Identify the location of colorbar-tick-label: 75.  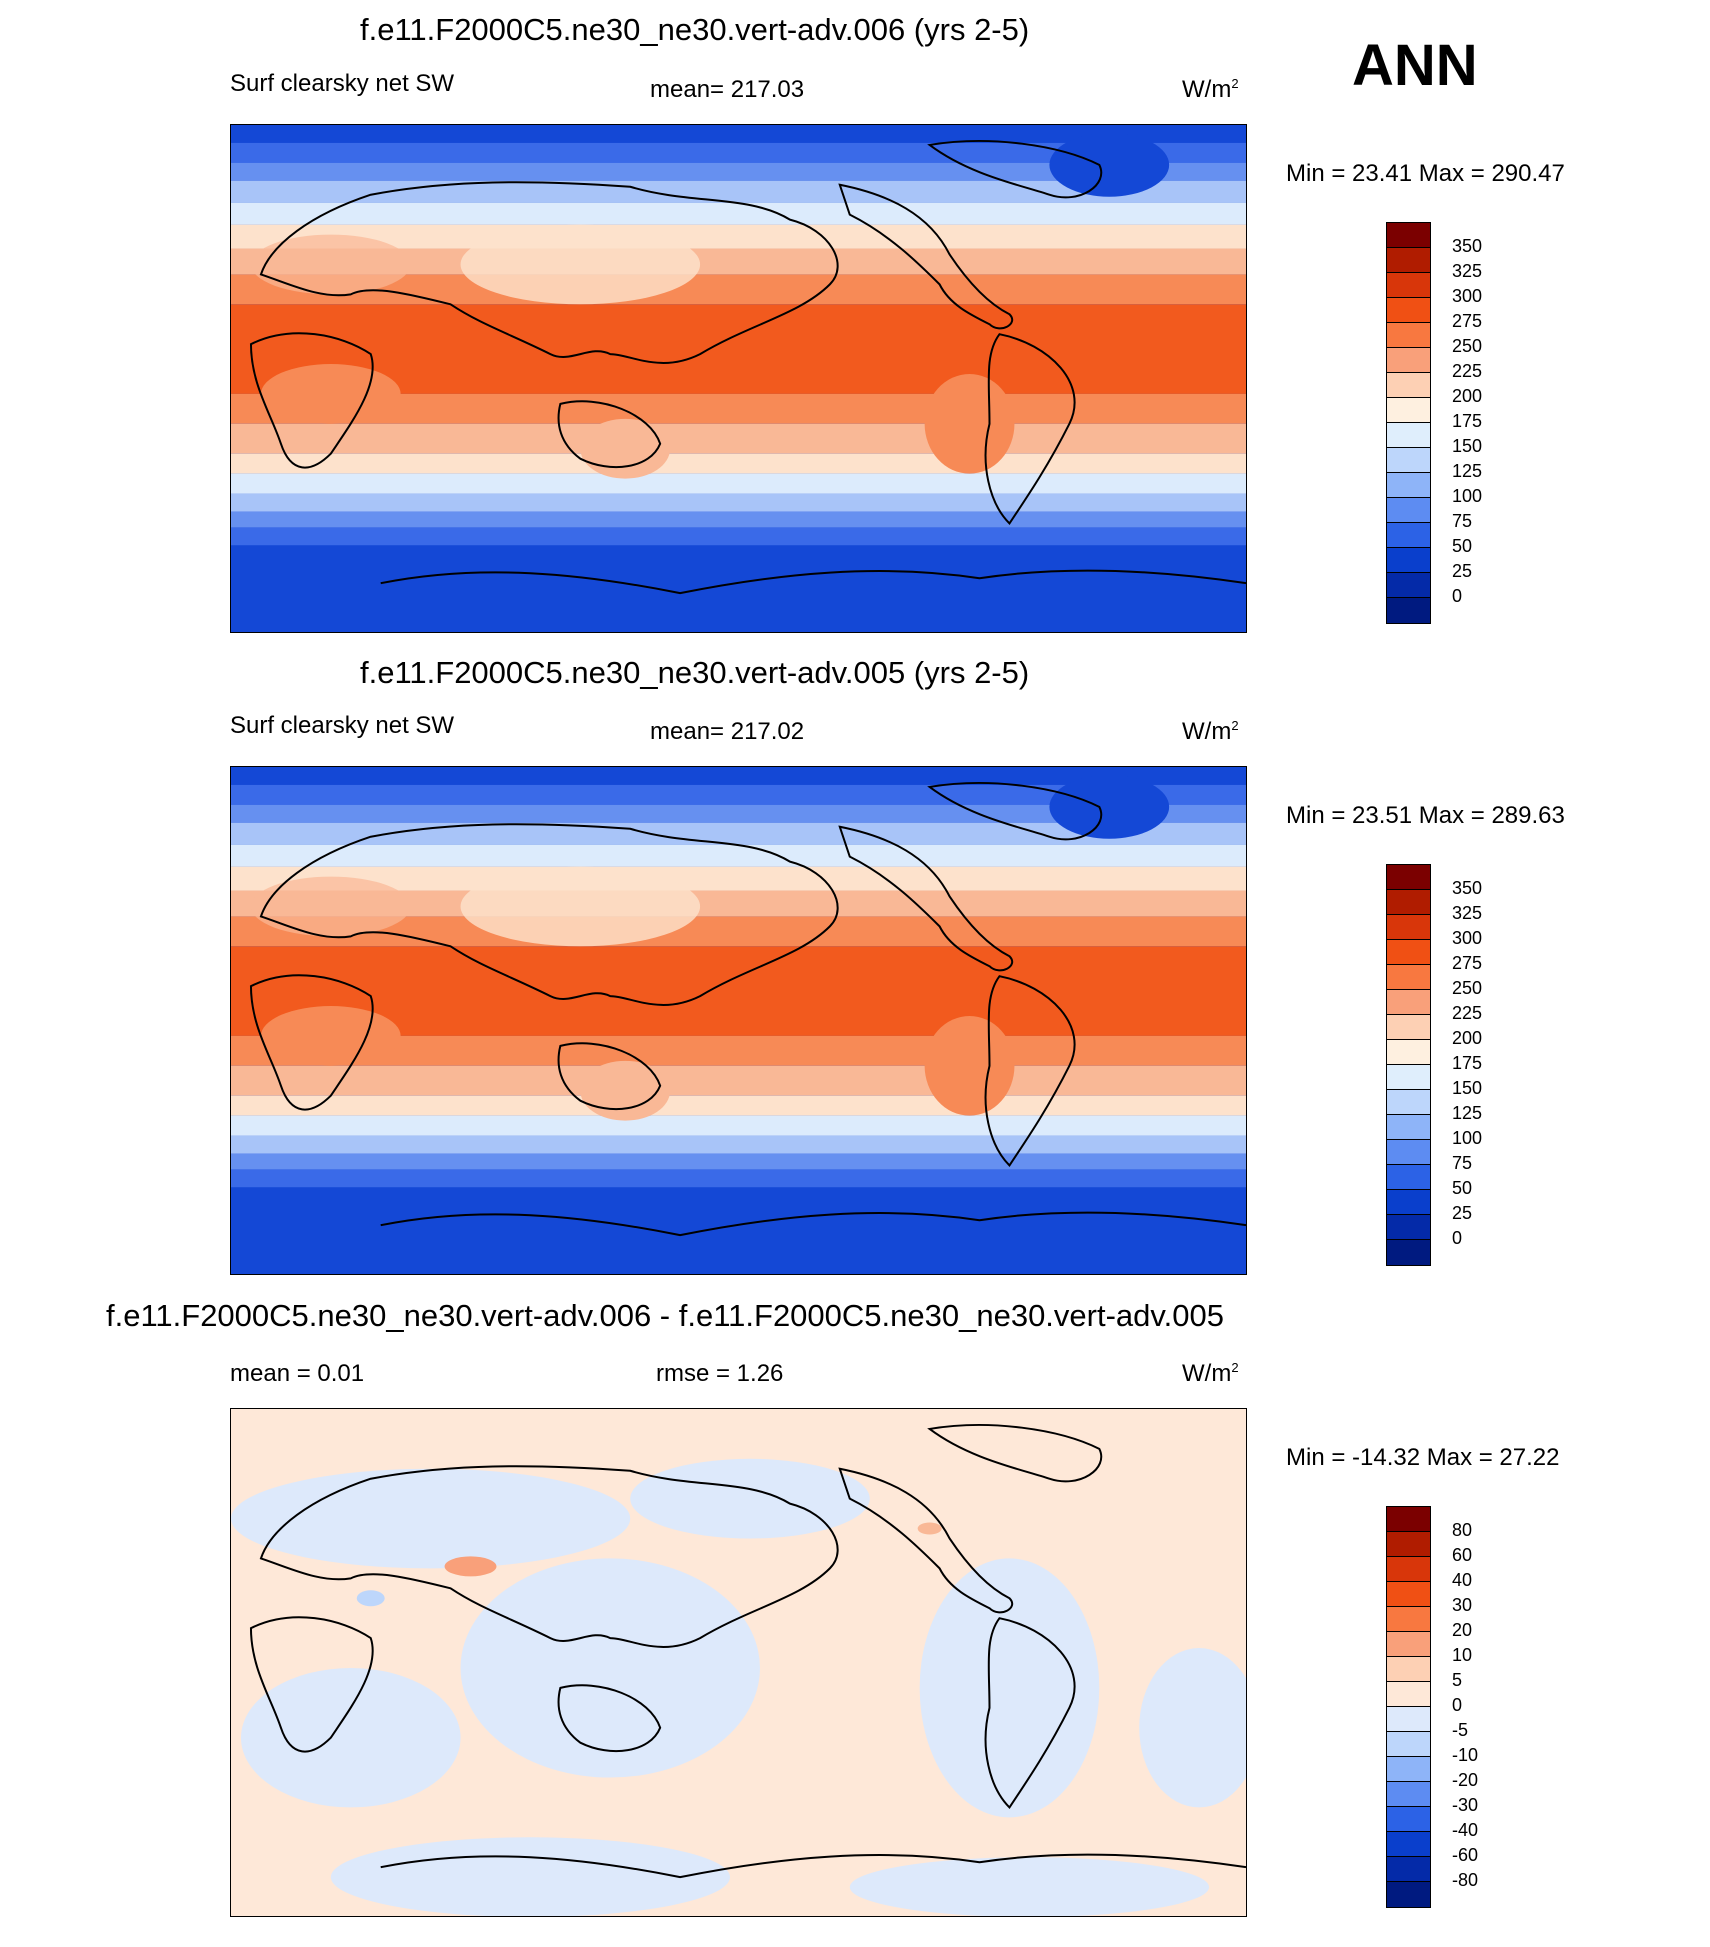
(1462, 1163).